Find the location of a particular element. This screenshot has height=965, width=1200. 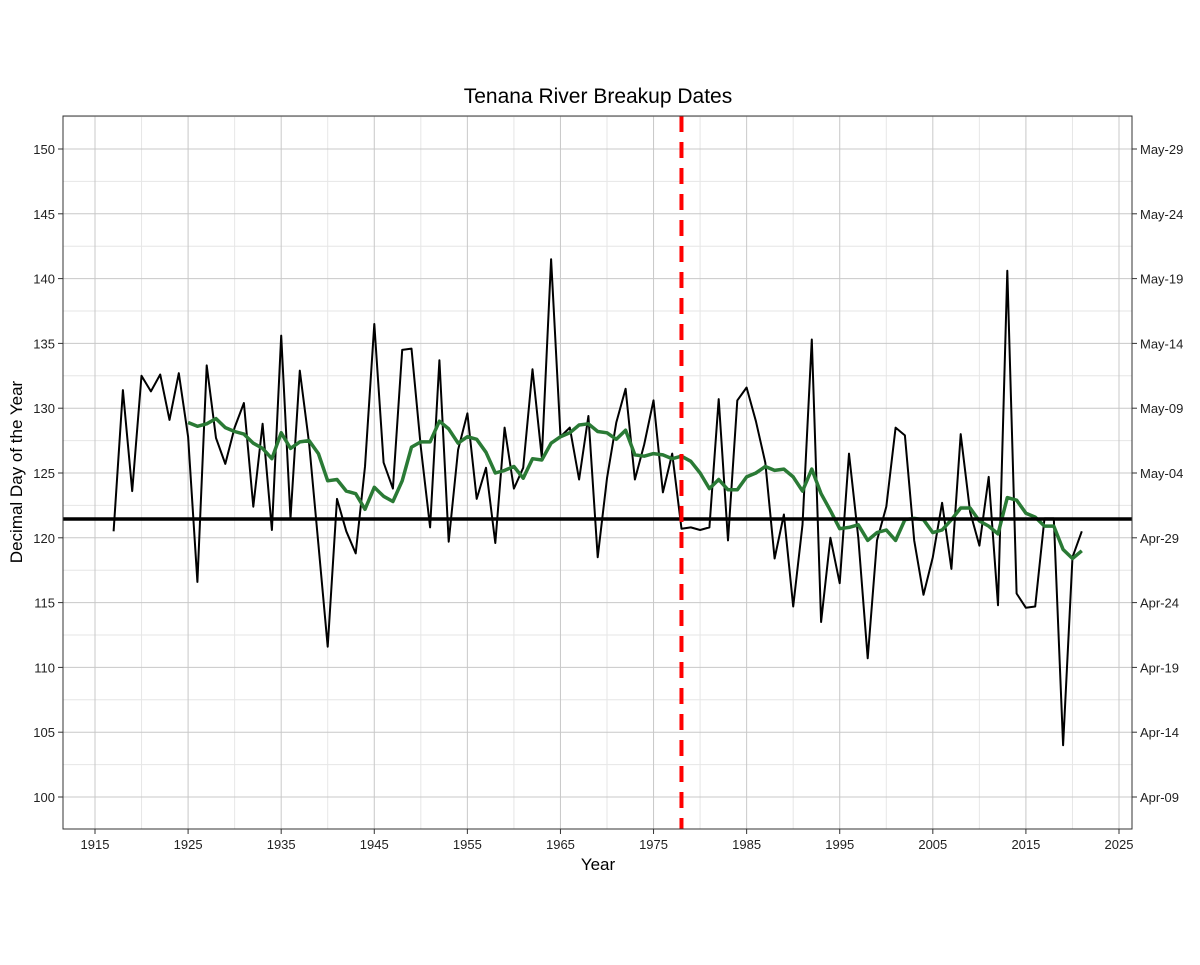

x-tick-label: 1975 is located at coordinates (653, 844).